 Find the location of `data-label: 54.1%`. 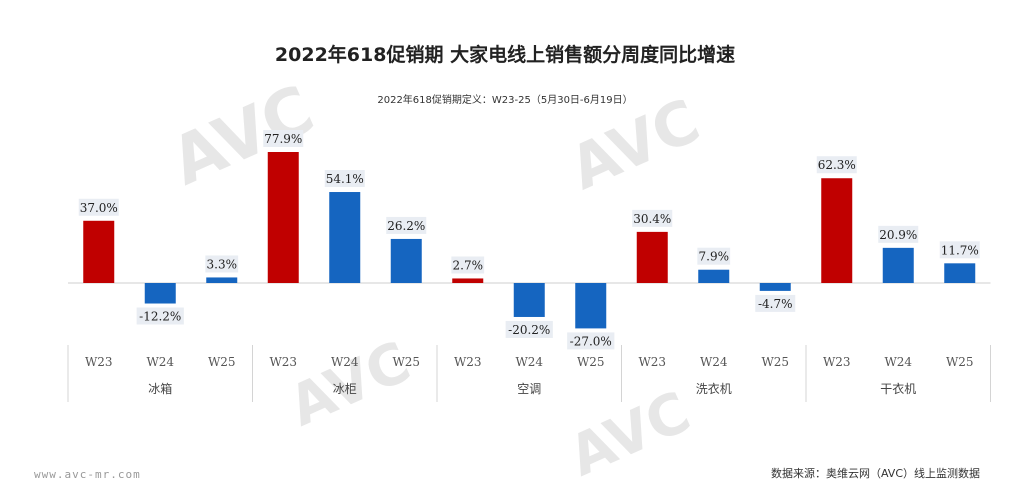

data-label: 54.1% is located at coordinates (345, 179).